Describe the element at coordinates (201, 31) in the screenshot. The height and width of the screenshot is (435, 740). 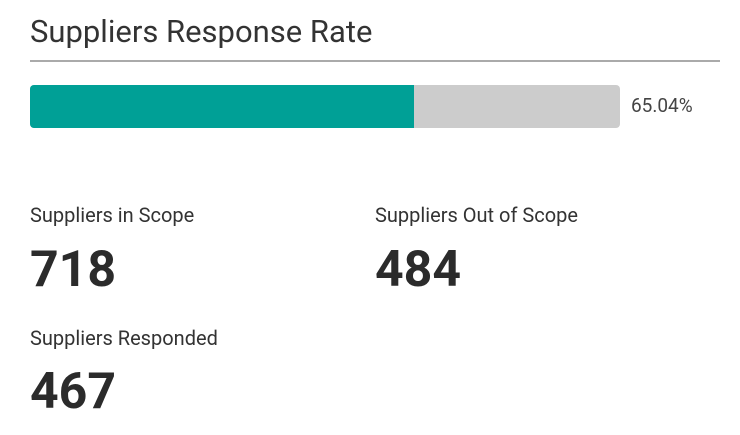
I see `card-title: Suppliers Response Rate` at that location.